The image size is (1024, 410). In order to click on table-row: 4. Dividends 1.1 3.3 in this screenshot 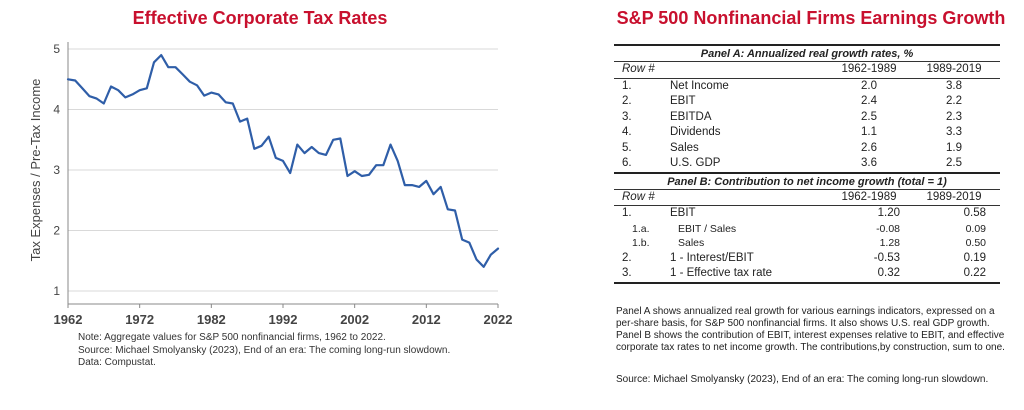, I will do `click(807, 133)`.